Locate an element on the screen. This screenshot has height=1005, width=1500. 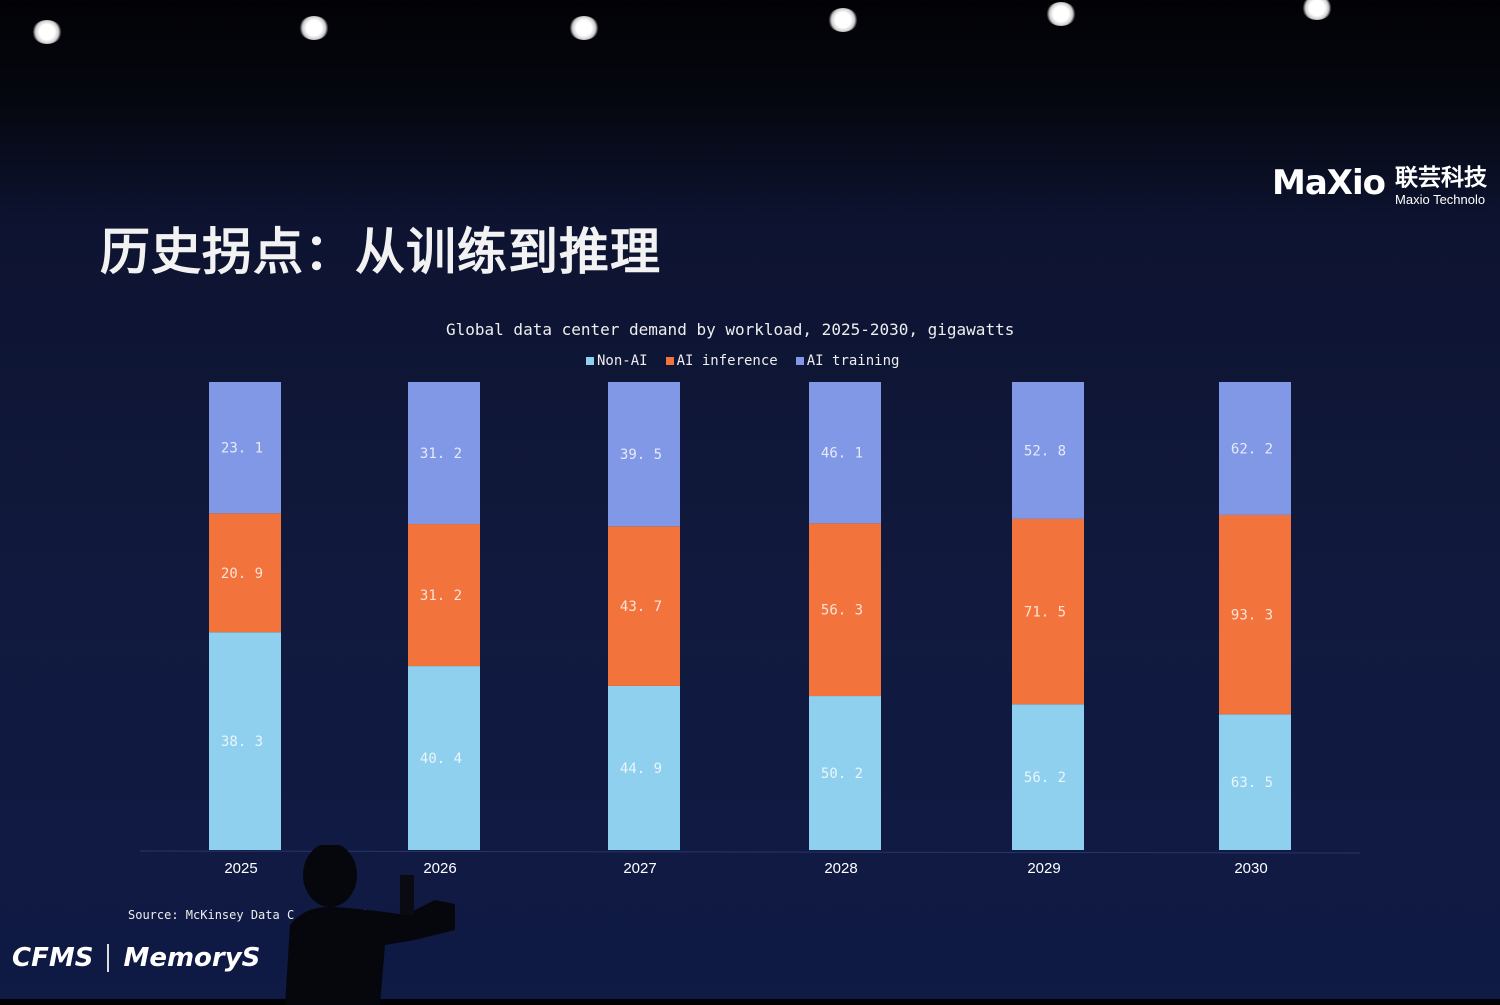
logo-mark: MaXio is located at coordinates (1329, 182).